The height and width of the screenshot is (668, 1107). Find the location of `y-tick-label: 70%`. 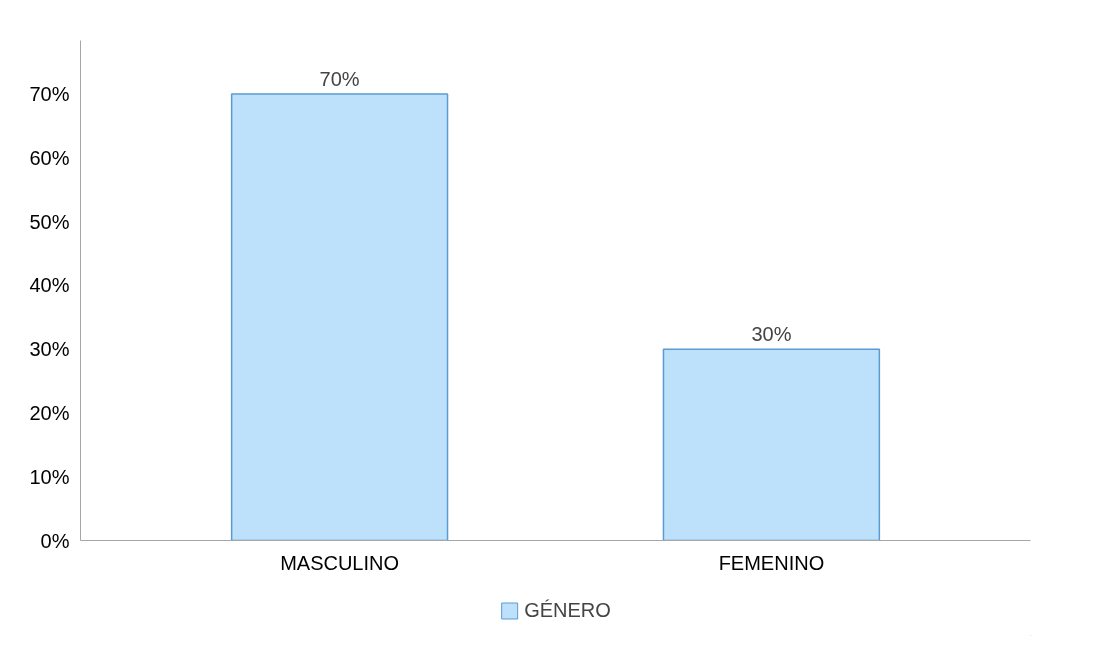

y-tick-label: 70% is located at coordinates (49, 94).